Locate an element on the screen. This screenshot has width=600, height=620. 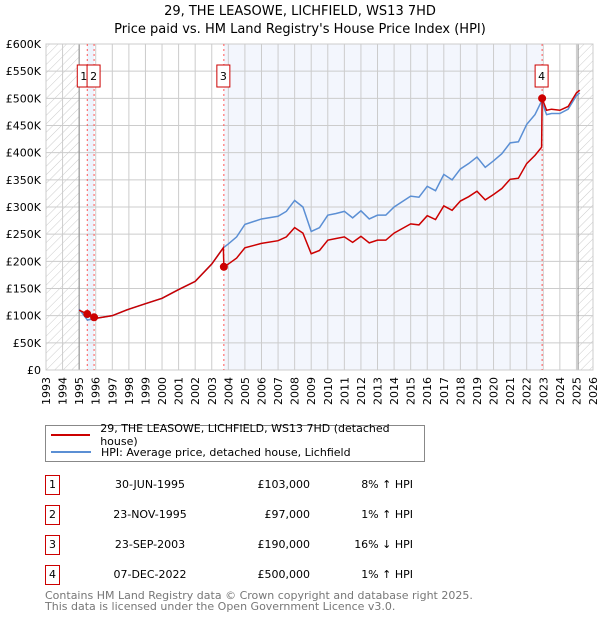
x-tick-label: 2014 is located at coordinates (394, 391).